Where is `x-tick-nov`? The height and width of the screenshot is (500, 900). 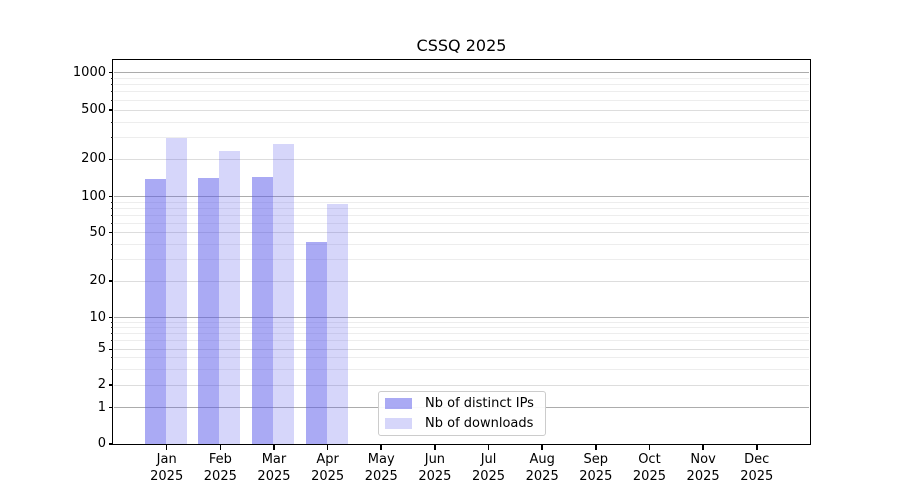 x-tick-nov is located at coordinates (703, 447).